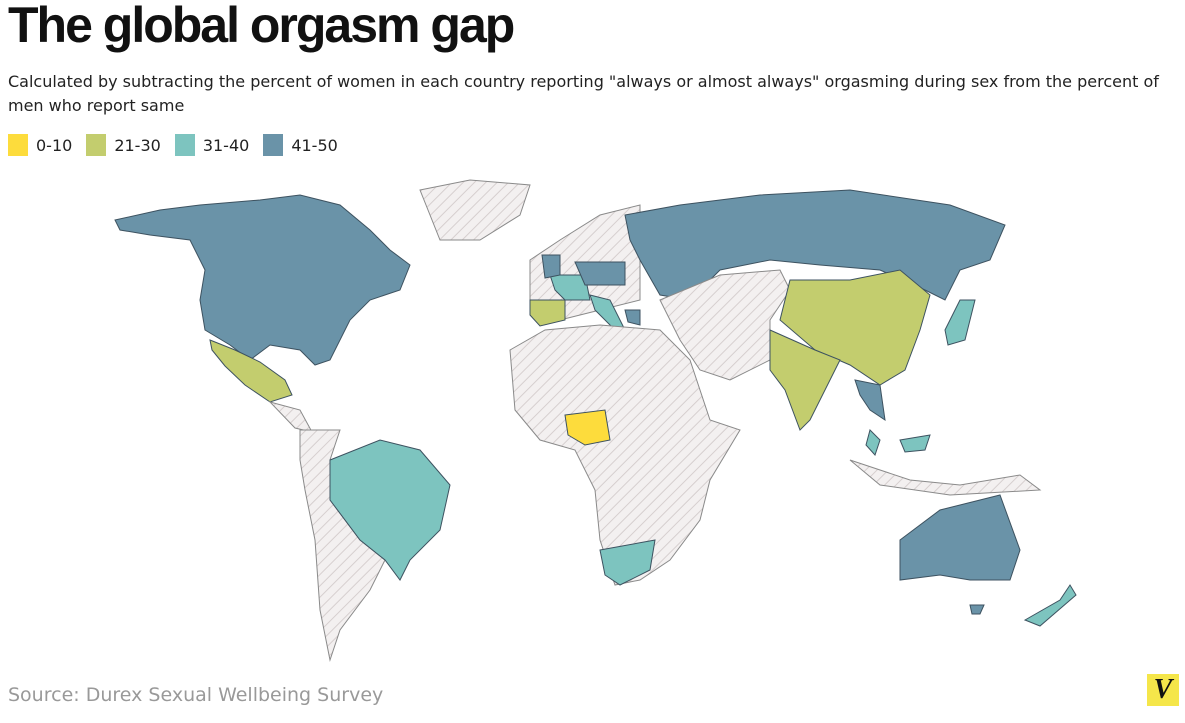 This screenshot has height=723, width=1185. I want to click on us-canada, so click(262, 280).